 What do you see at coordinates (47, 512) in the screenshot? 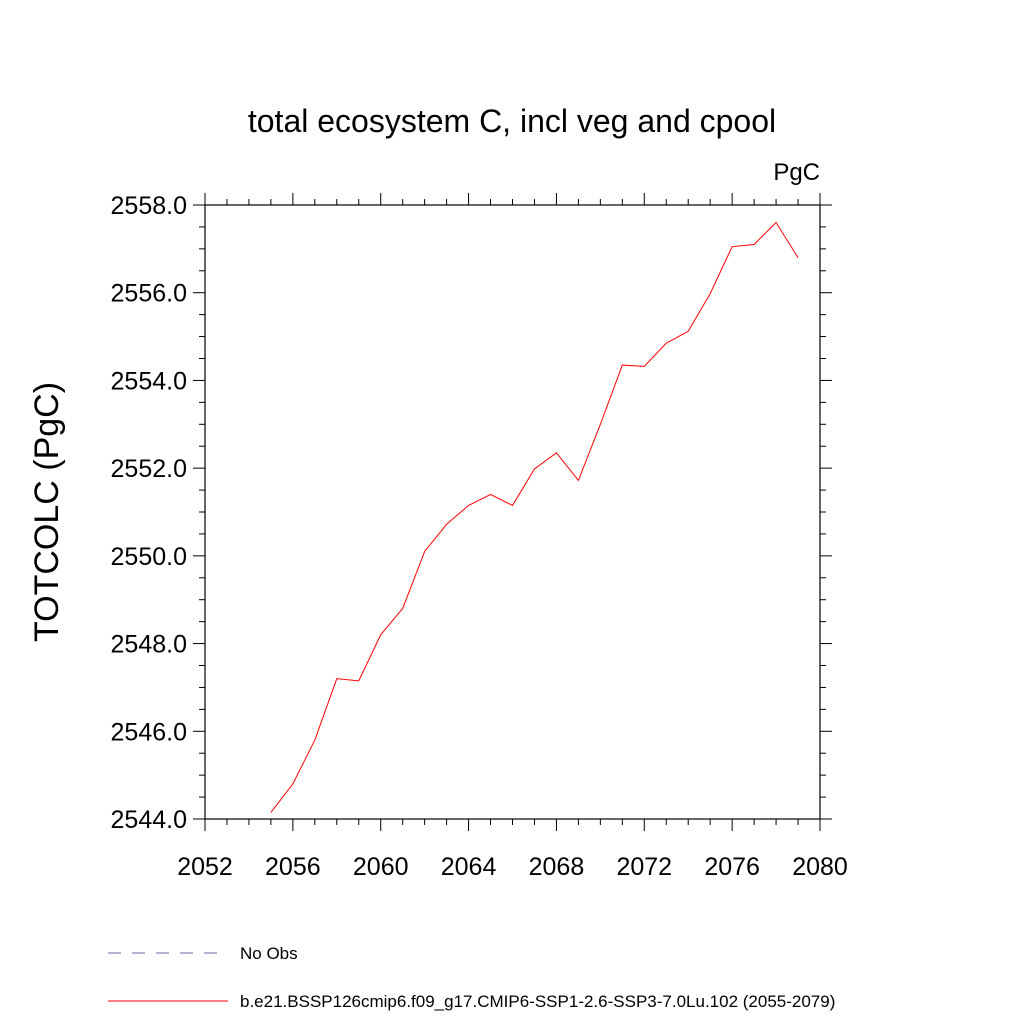
I see `y-axis-label: TOTCOLC (PgC)` at bounding box center [47, 512].